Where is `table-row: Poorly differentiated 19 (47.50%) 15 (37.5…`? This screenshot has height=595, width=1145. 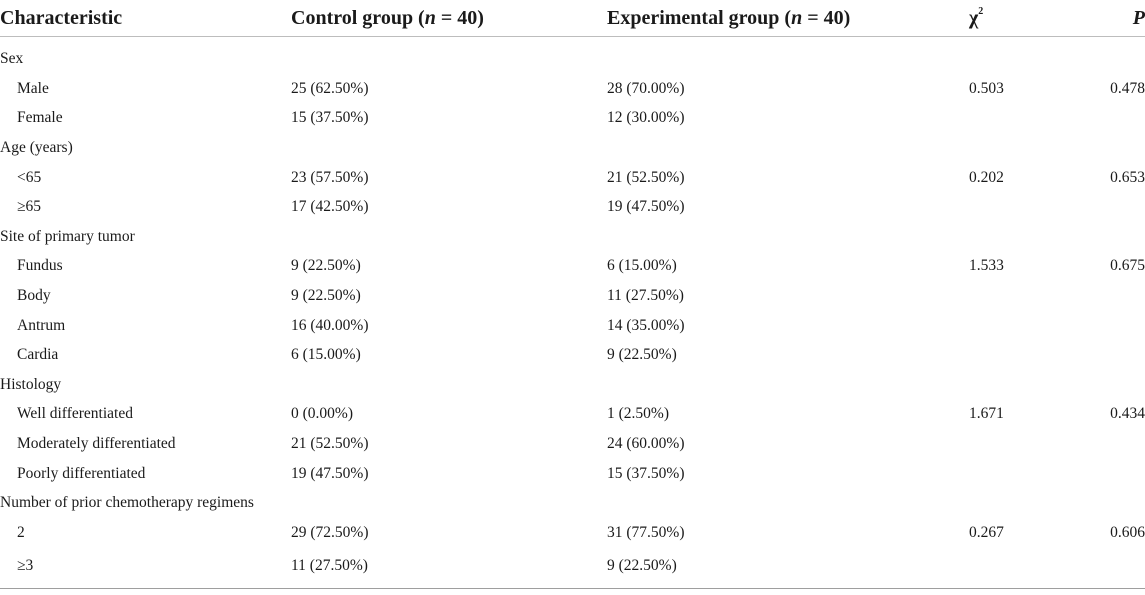 table-row: Poorly differentiated 19 (47.50%) 15 (37.5… is located at coordinates (572, 474).